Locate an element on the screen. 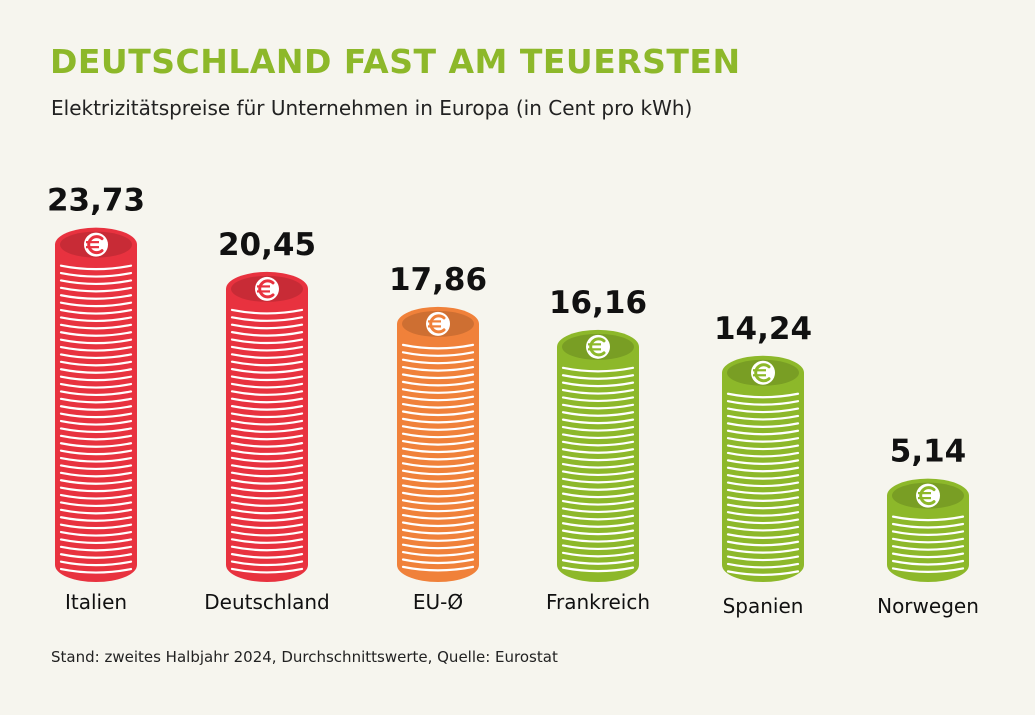 The image size is (1035, 715). coin-stack-italien is located at coordinates (96, 404).